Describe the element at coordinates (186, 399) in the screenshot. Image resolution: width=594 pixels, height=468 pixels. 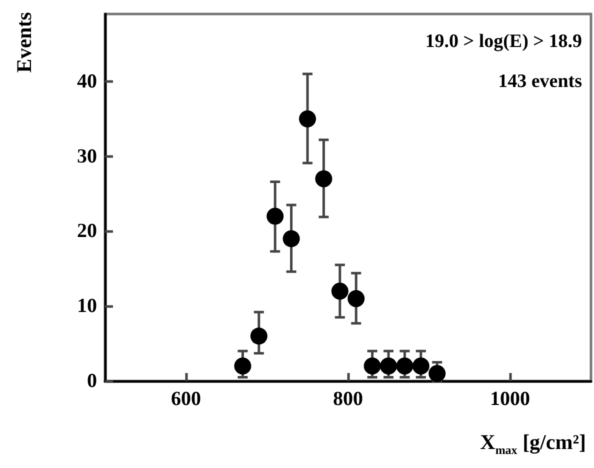
I see `x-tick-label: 600` at that location.